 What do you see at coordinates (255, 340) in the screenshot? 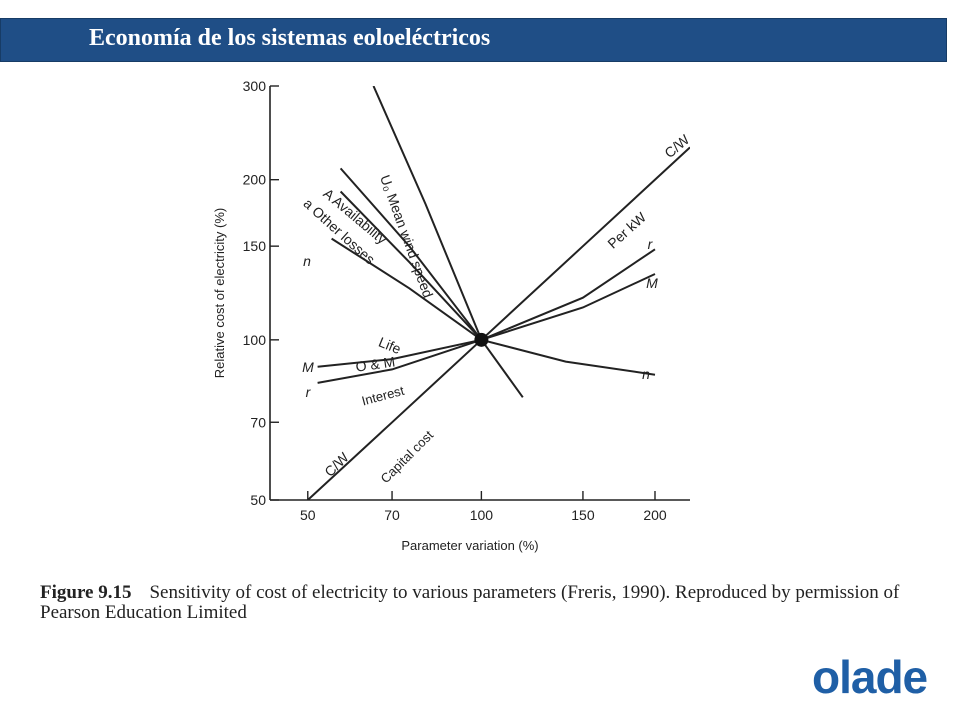
I see `y-tick-label: 100` at bounding box center [255, 340].